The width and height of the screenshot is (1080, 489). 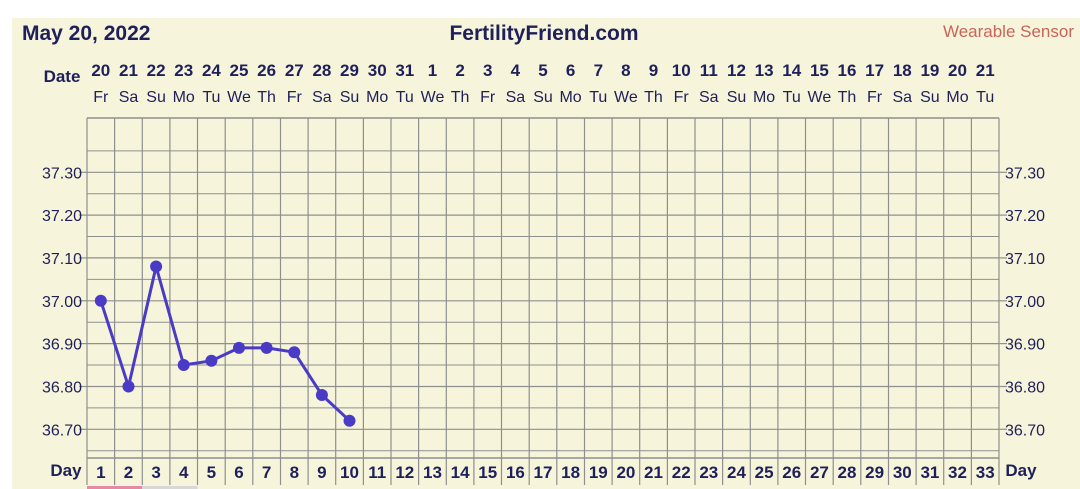 What do you see at coordinates (543, 472) in the screenshot?
I see `day-label: 17` at bounding box center [543, 472].